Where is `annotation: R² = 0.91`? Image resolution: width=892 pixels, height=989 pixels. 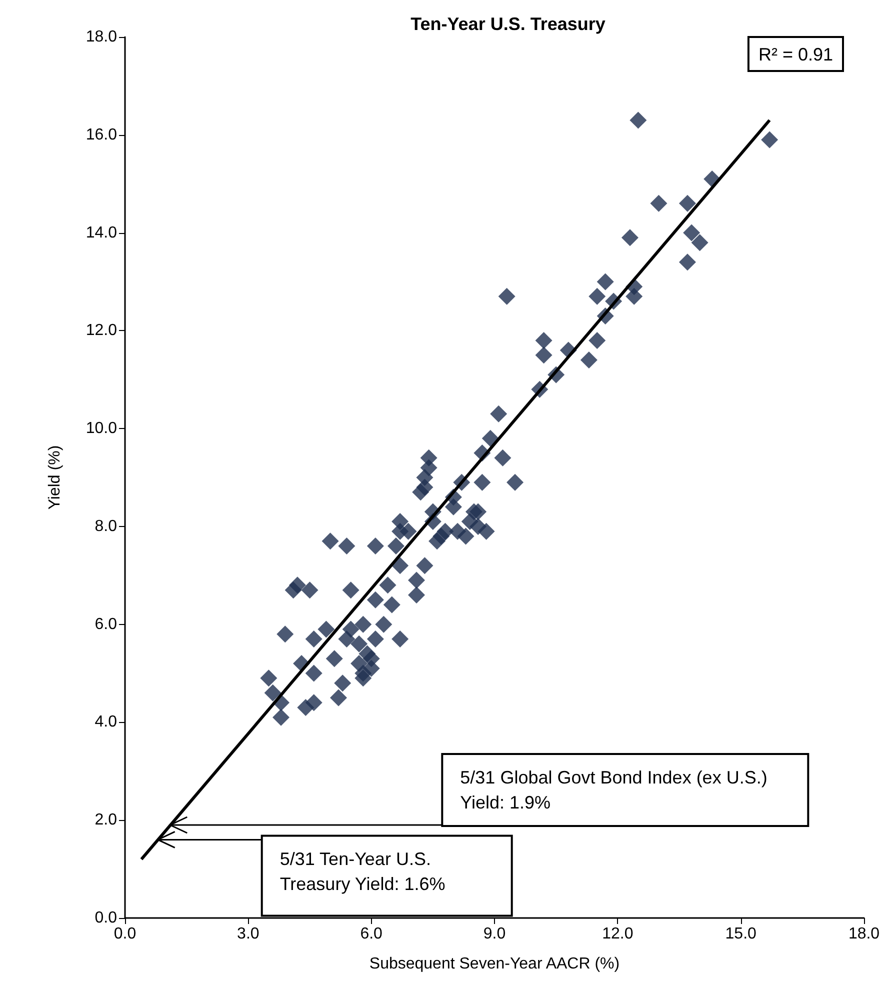 annotation: R² = 0.91 is located at coordinates (796, 54).